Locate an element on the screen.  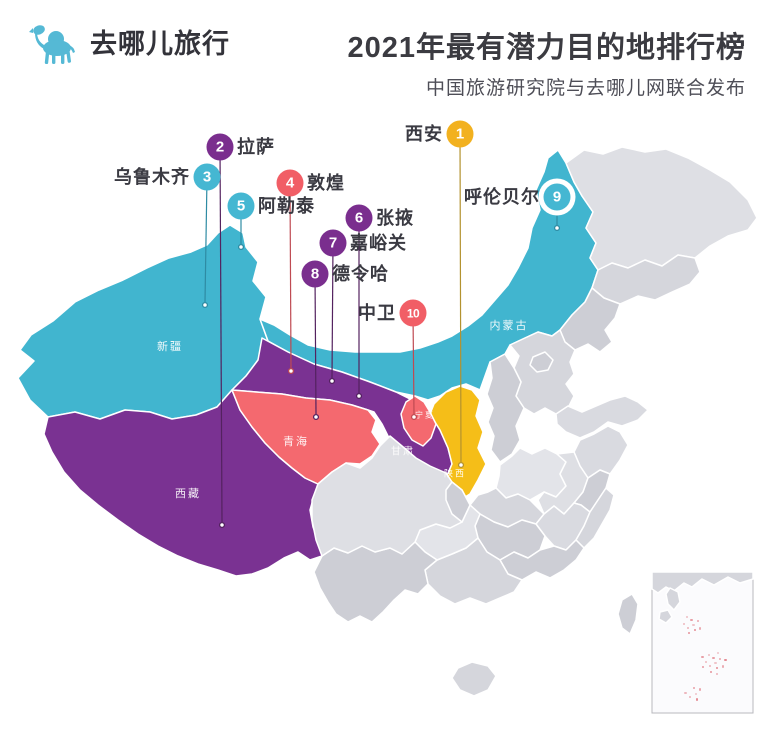
province-shaanxi is located at coordinates (458, 443).